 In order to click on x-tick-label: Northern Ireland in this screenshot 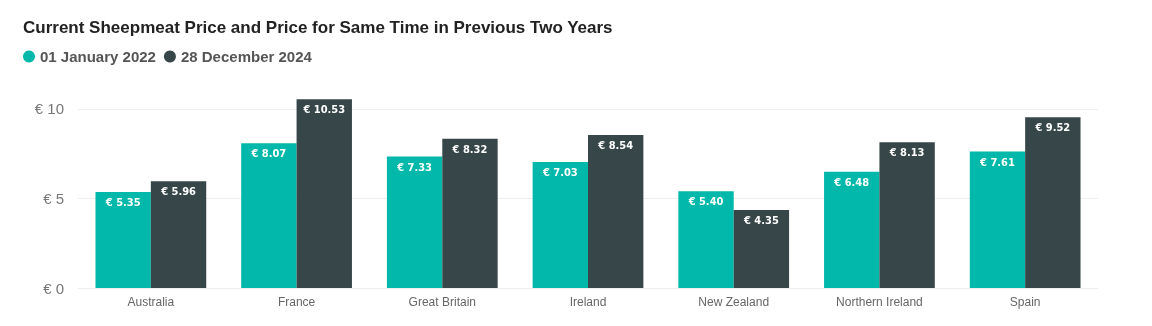, I will do `click(879, 302)`.